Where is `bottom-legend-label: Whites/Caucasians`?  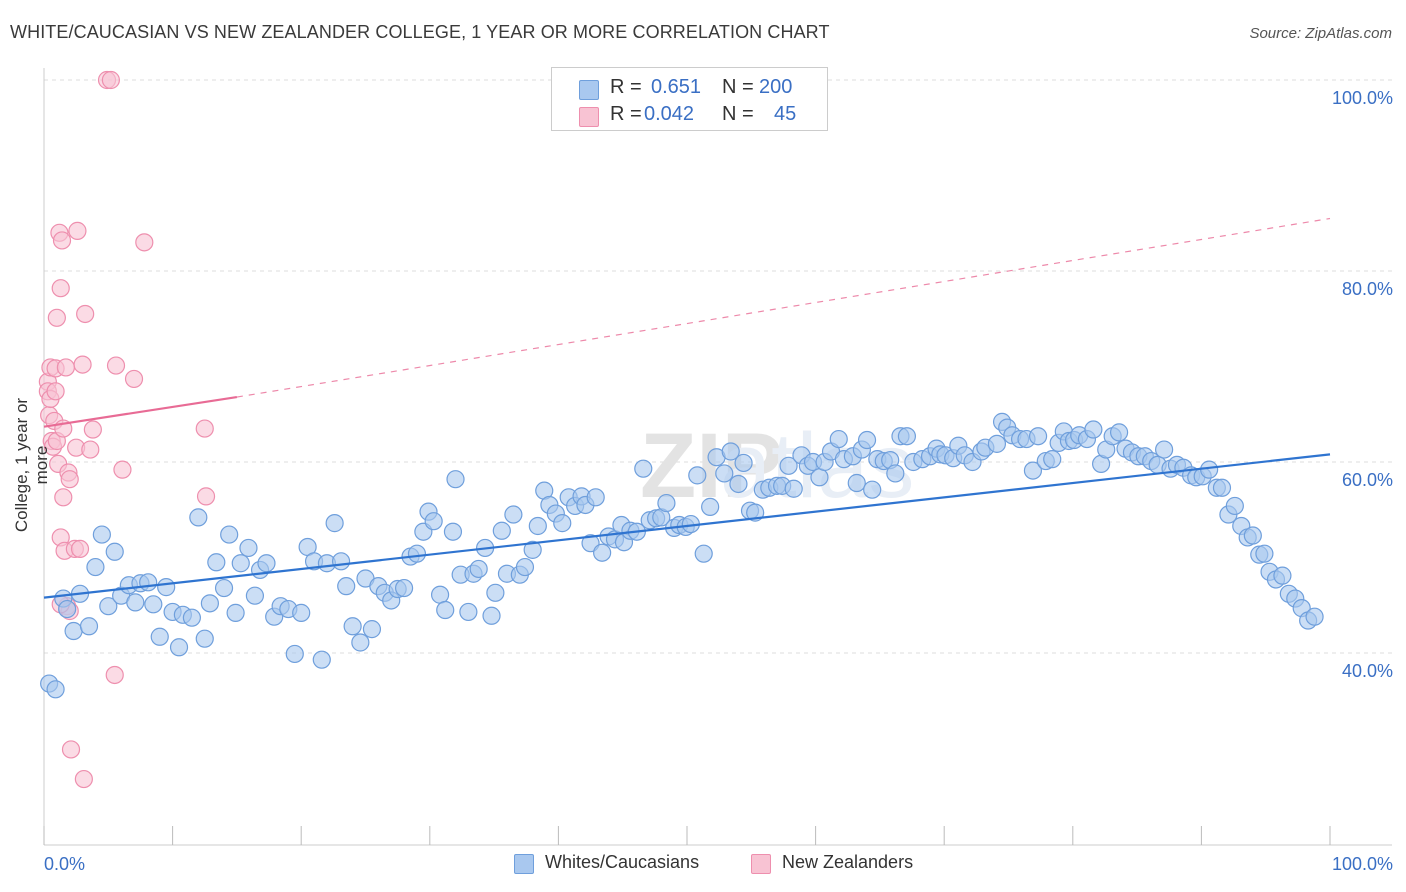
bottom-legend-label: Whites/Caucasians is located at coordinates (622, 862).